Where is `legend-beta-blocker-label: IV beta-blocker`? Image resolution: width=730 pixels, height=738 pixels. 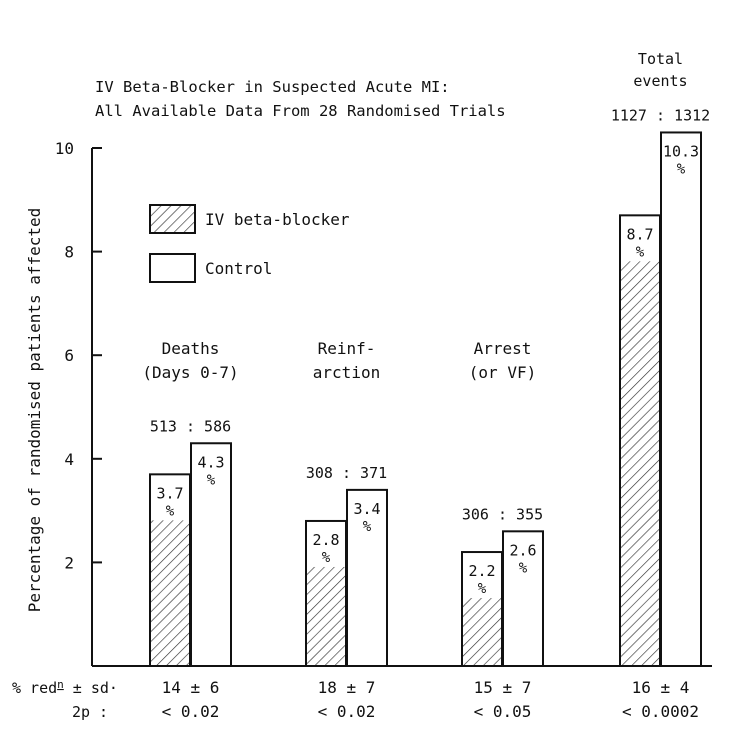 legend-beta-blocker-label: IV beta-blocker is located at coordinates (277, 219).